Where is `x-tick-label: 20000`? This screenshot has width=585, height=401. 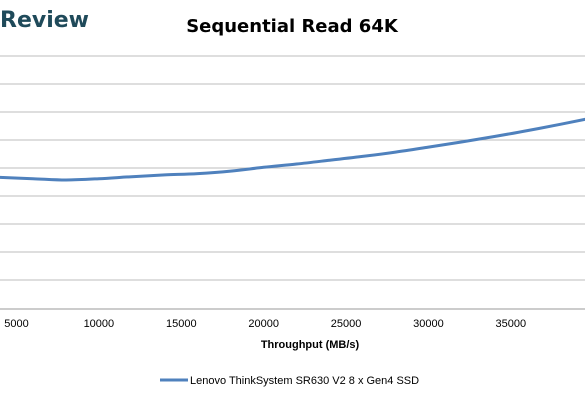 x-tick-label: 20000 is located at coordinates (263, 324).